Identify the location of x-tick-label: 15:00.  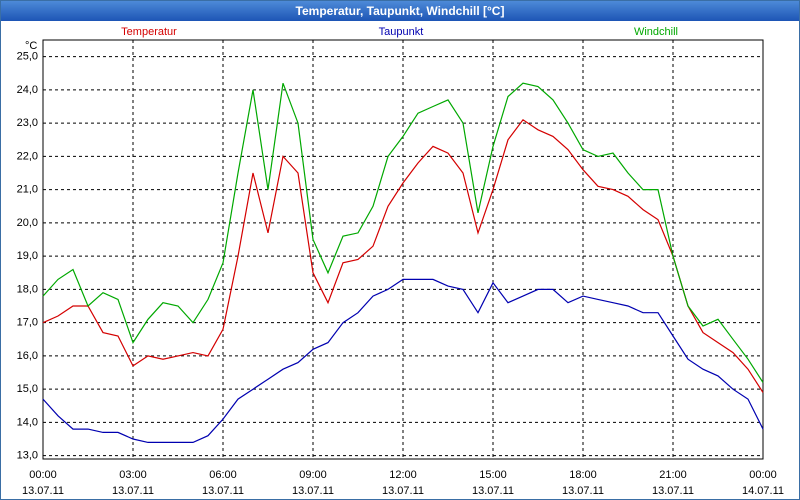
(493, 475).